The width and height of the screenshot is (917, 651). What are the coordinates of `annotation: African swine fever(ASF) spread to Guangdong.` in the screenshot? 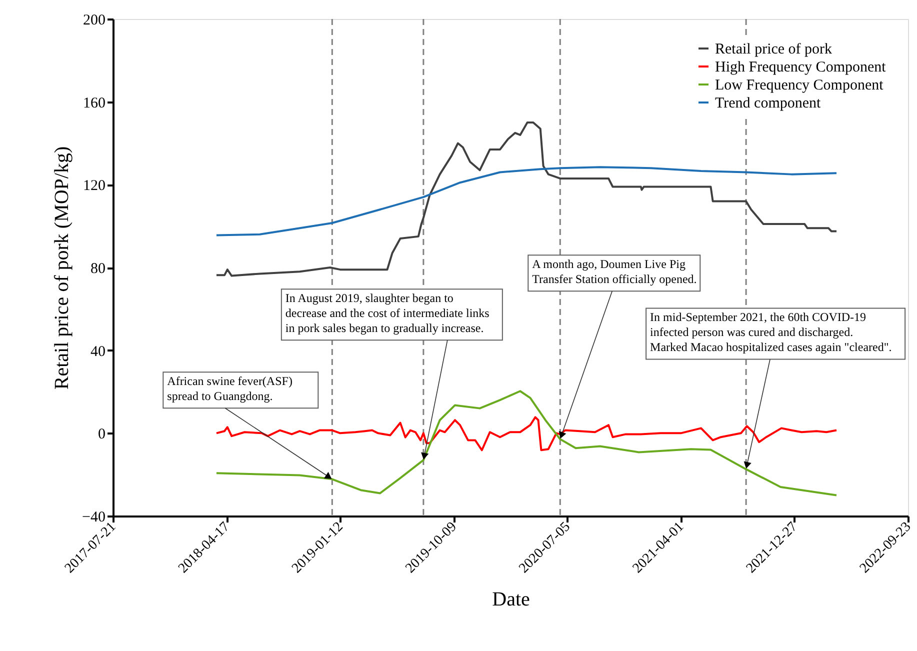 It's located at (229, 389).